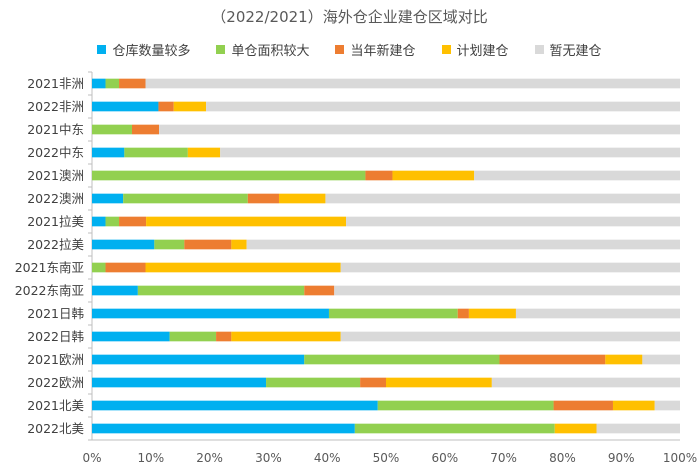 The image size is (699, 475). I want to click on legend-item: 仓库数量较多, so click(143, 49).